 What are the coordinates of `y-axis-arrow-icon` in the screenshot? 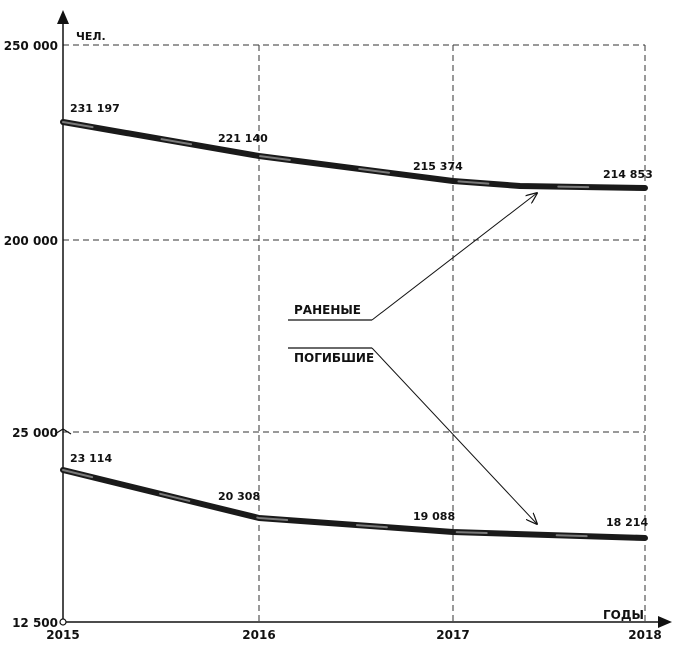 It's located at (63, 17).